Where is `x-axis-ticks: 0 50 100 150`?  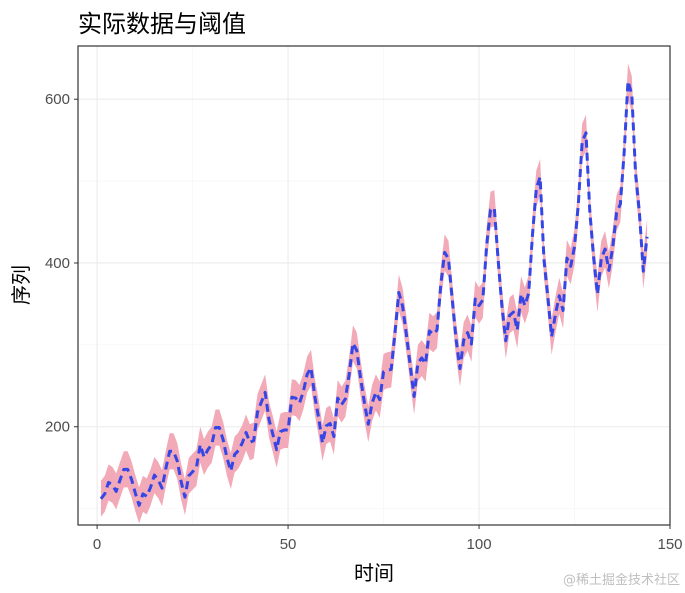
x-axis-ticks: 0 50 100 150 is located at coordinates (388, 539).